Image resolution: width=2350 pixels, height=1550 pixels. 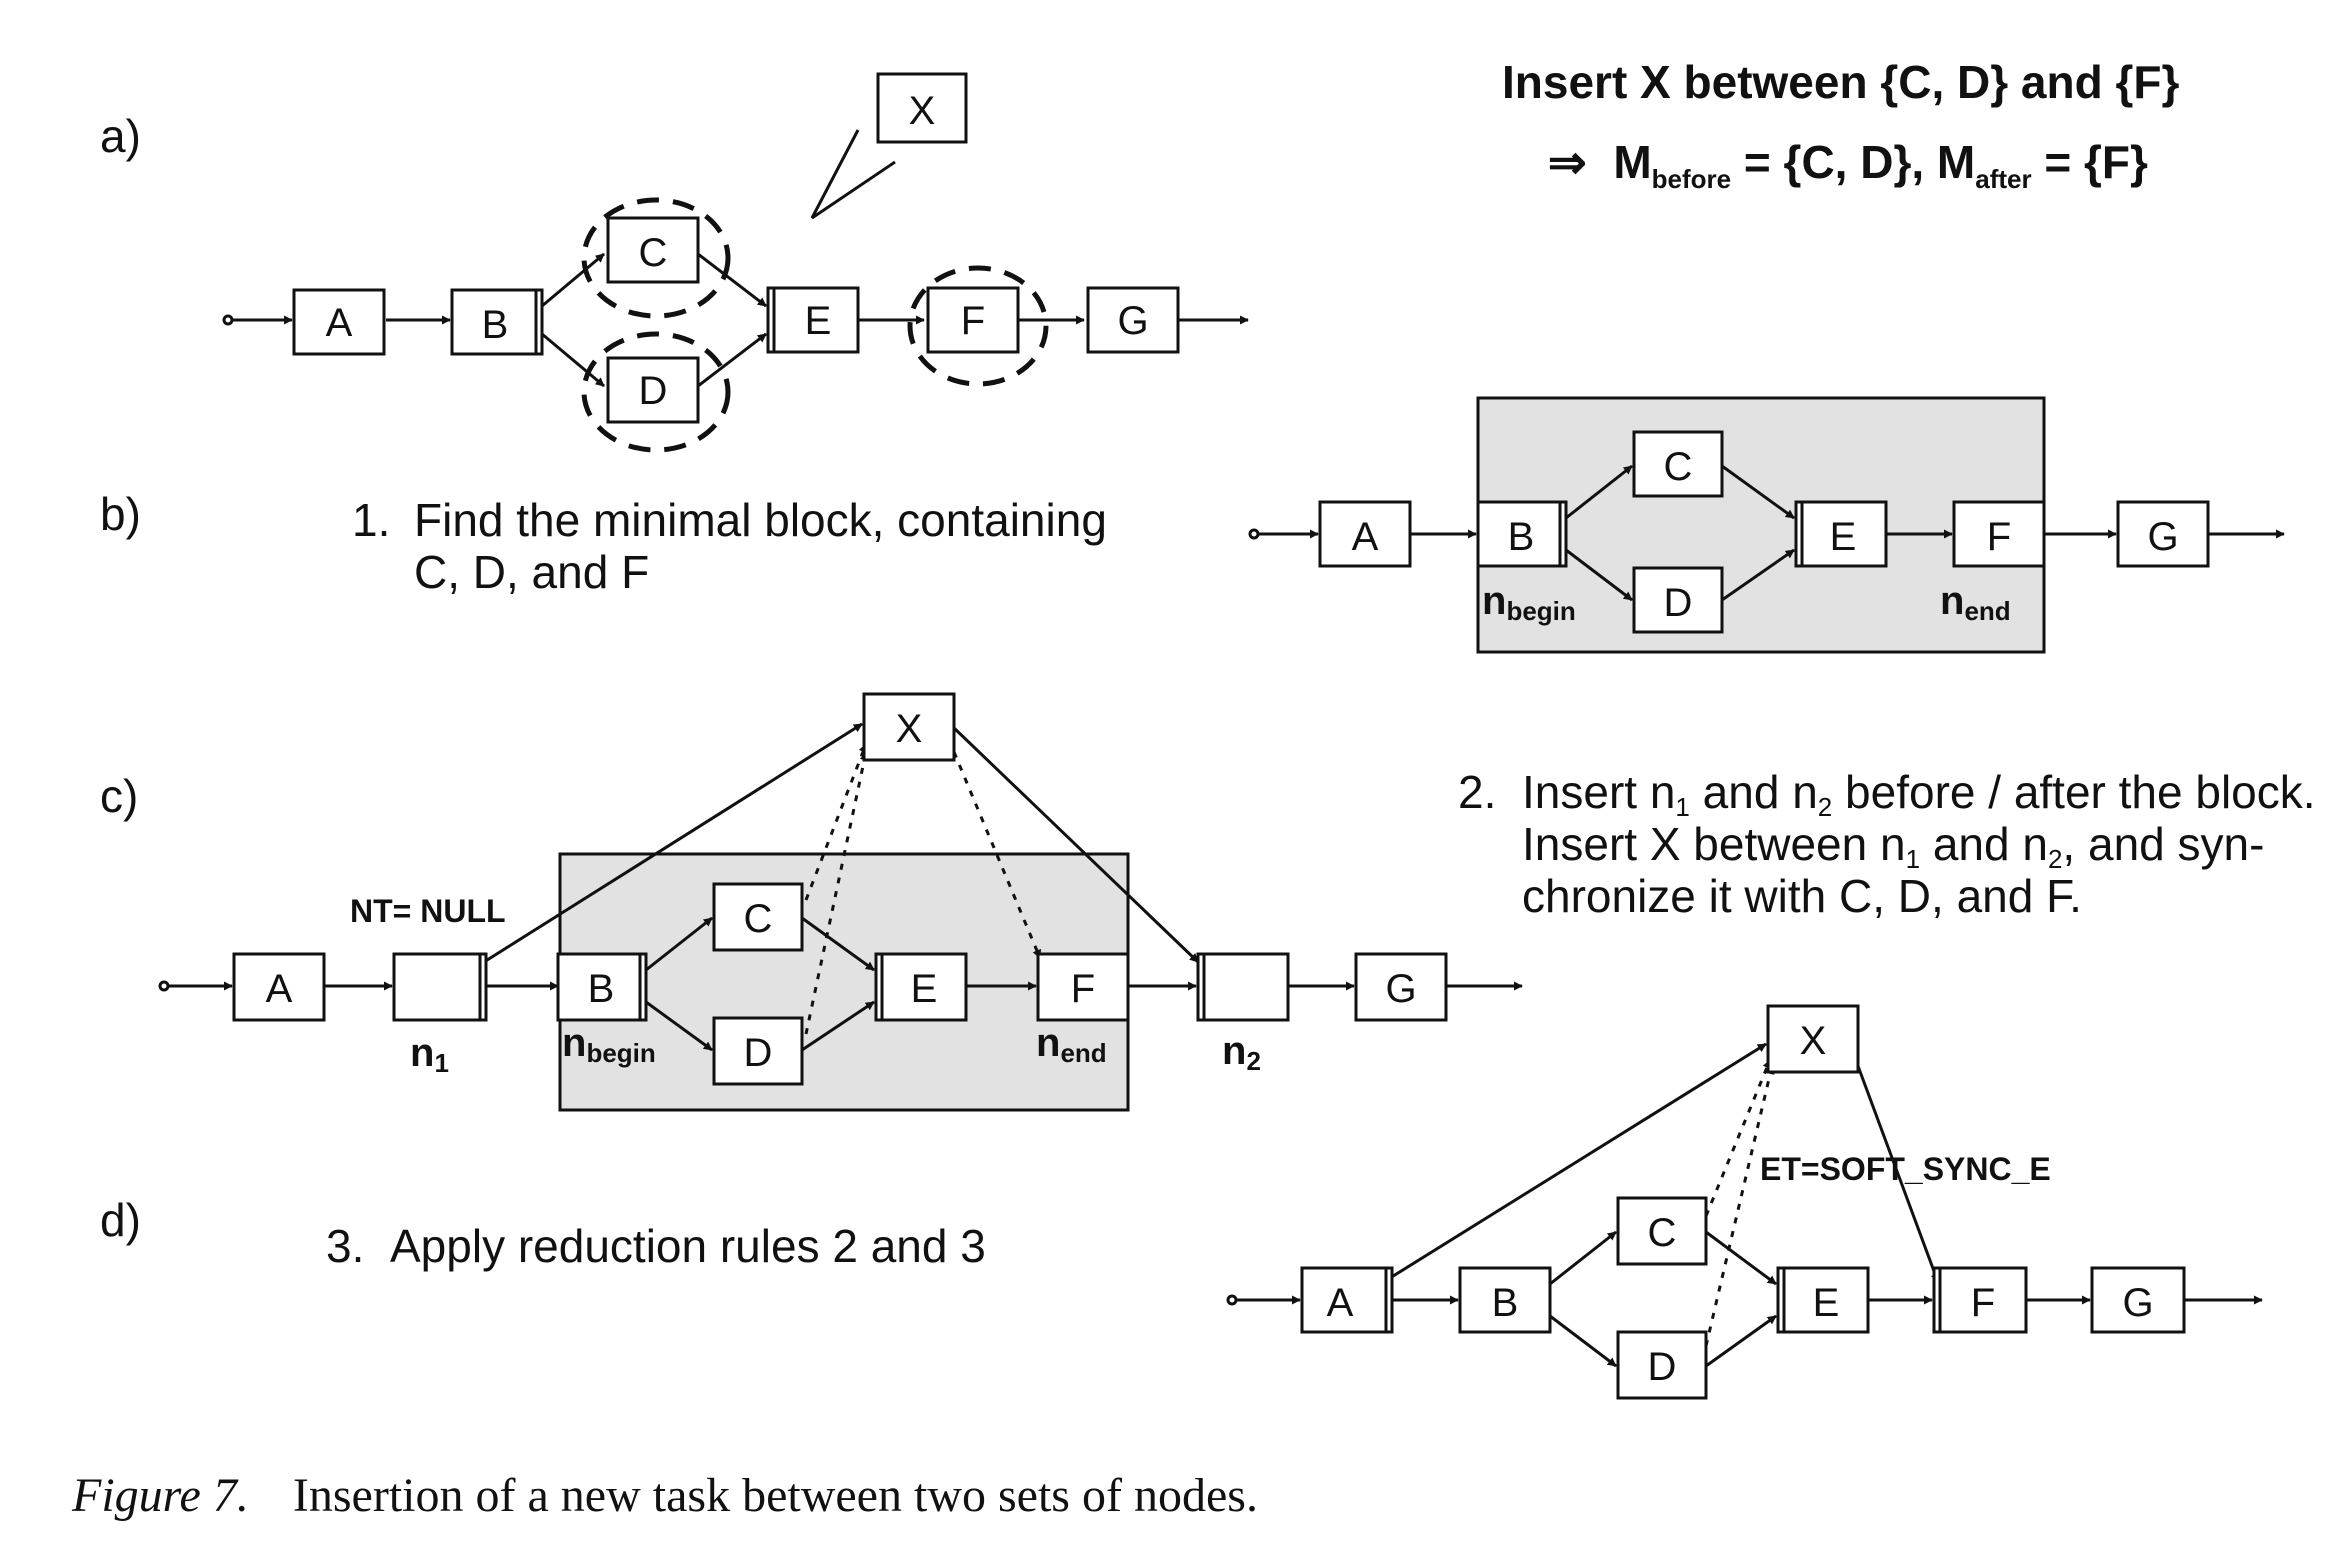 What do you see at coordinates (758, 919) in the screenshot?
I see `c-node-c: C` at bounding box center [758, 919].